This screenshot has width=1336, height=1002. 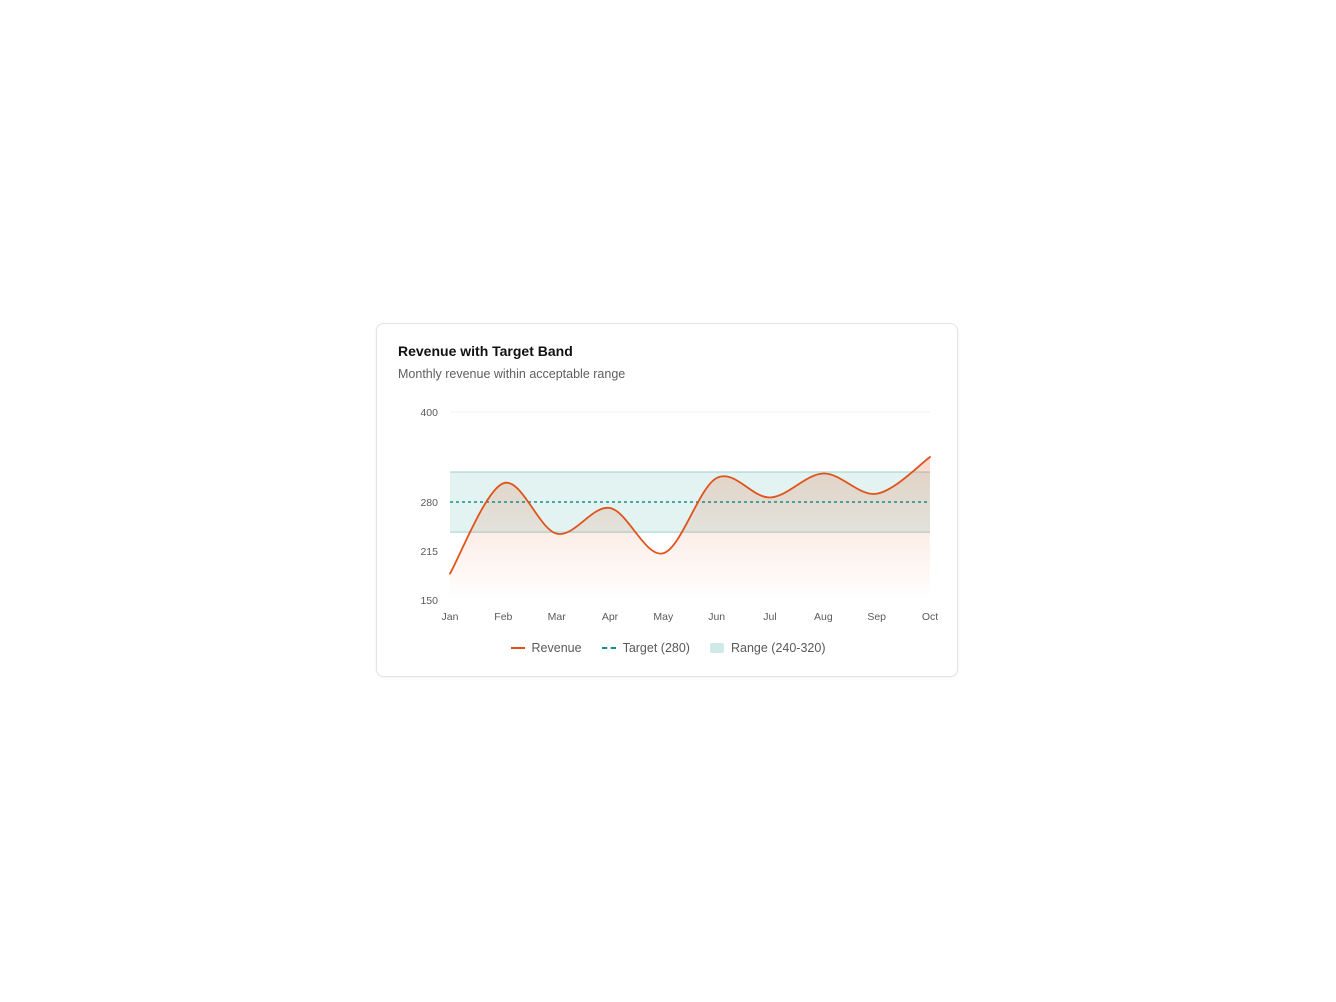 I want to click on chart-legend: Revenue Target (280) Range (240-320), so click(x=668, y=648).